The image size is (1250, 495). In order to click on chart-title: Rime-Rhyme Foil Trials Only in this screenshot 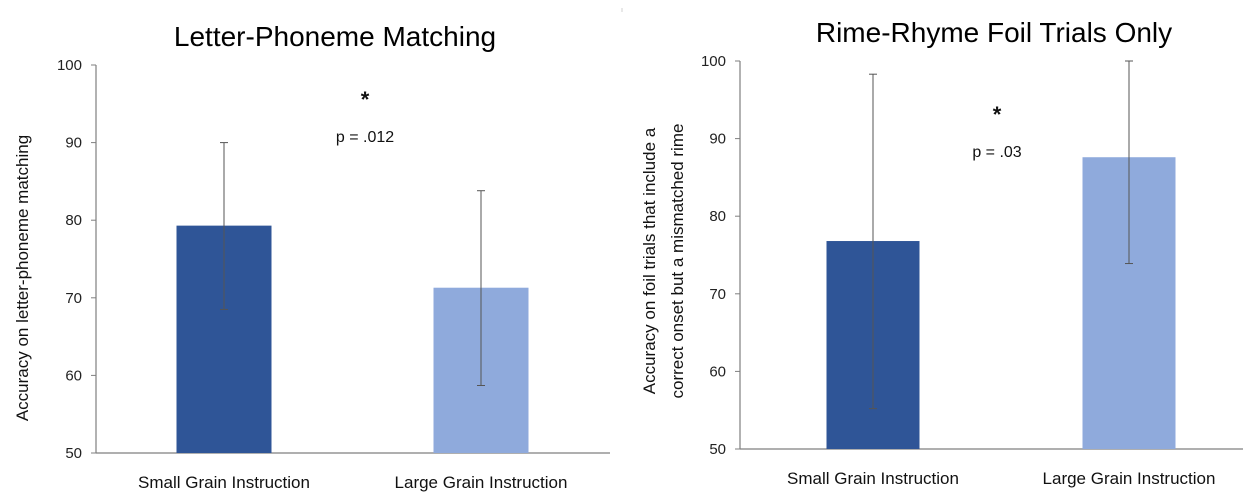, I will do `click(994, 32)`.